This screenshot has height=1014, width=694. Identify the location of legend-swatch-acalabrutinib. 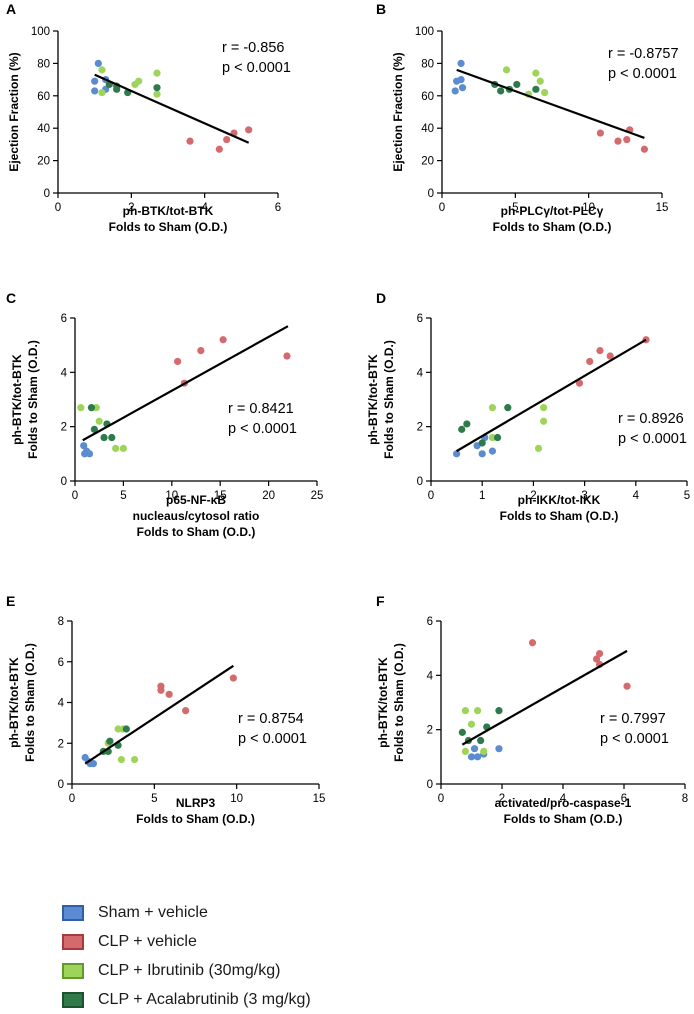
(73, 999).